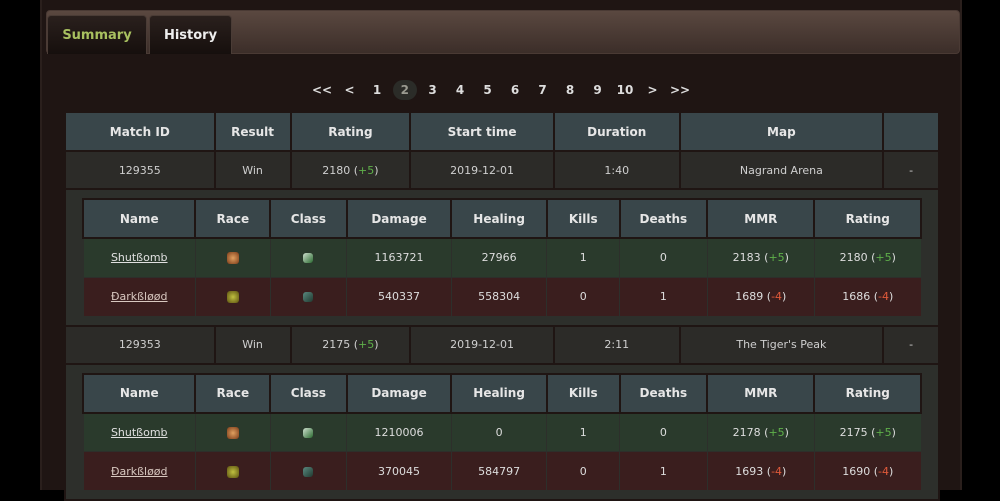 This screenshot has height=501, width=1000. I want to click on value: 1690, so click(856, 471).